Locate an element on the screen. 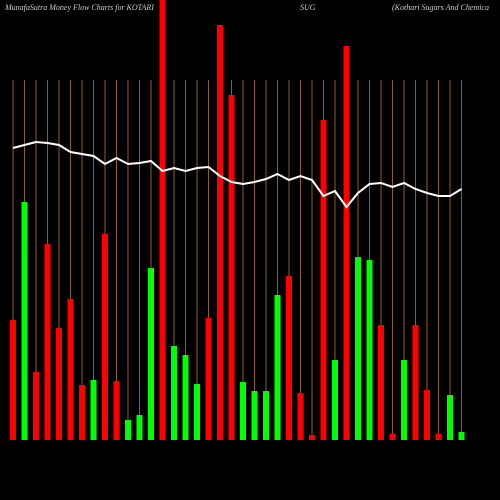 Image resolution: width=500 pixels, height=500 pixels. money-flow-line is located at coordinates (237, 174).